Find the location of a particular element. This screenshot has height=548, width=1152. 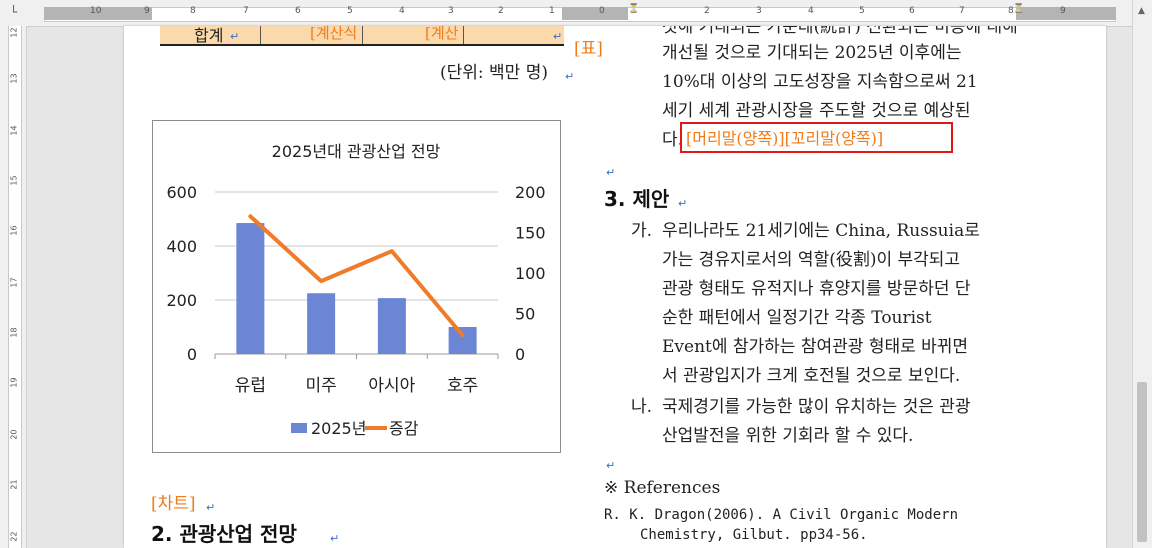

chart-category-label: 호주 is located at coordinates (462, 386).